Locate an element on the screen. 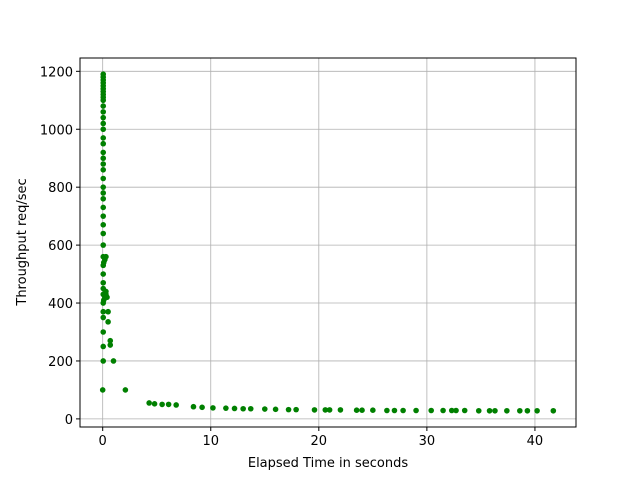  y-tick-label: 400 is located at coordinates (60, 304).